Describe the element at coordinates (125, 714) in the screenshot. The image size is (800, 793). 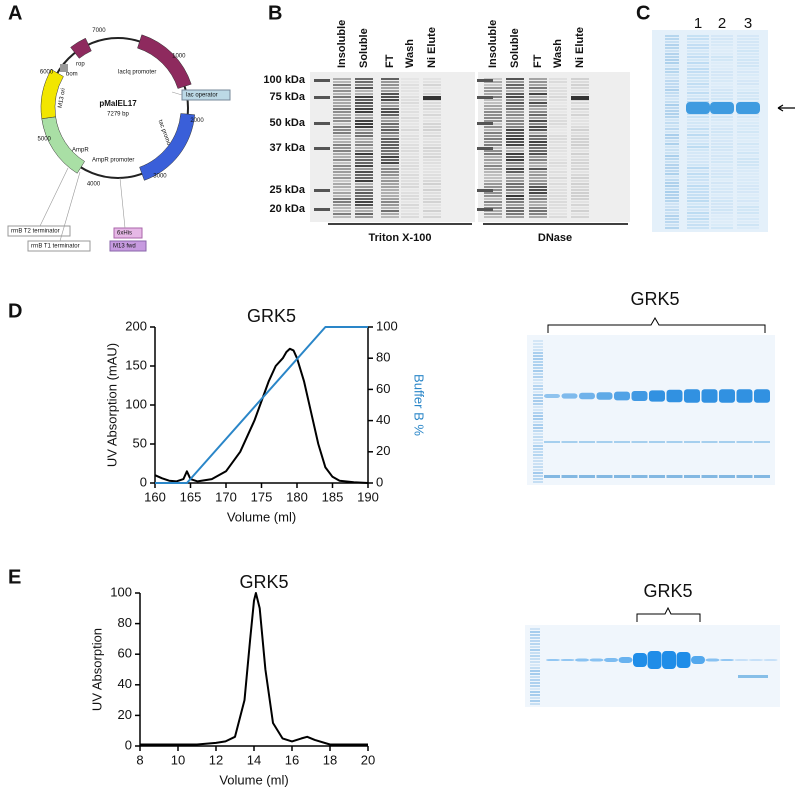
I see `y-tick-label: 20` at that location.